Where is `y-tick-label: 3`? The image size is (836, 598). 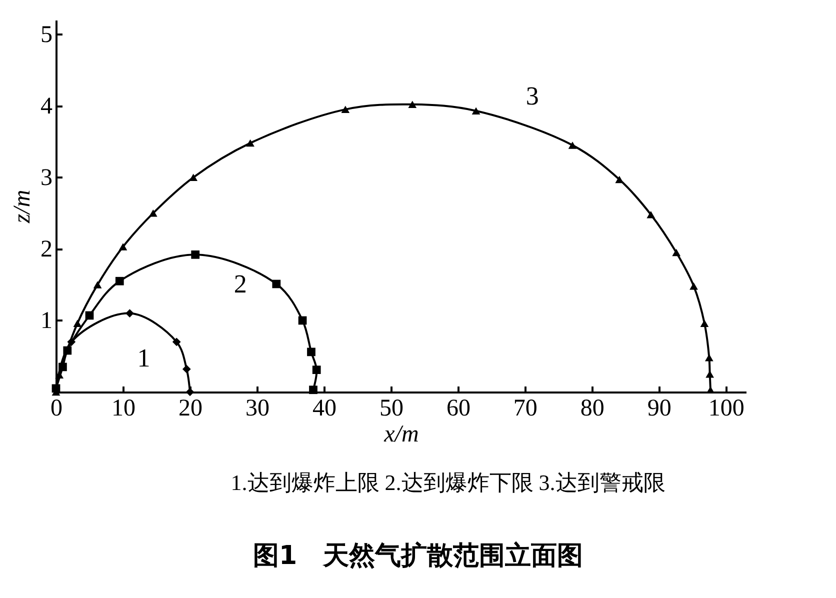 y-tick-label: 3 is located at coordinates (46, 177).